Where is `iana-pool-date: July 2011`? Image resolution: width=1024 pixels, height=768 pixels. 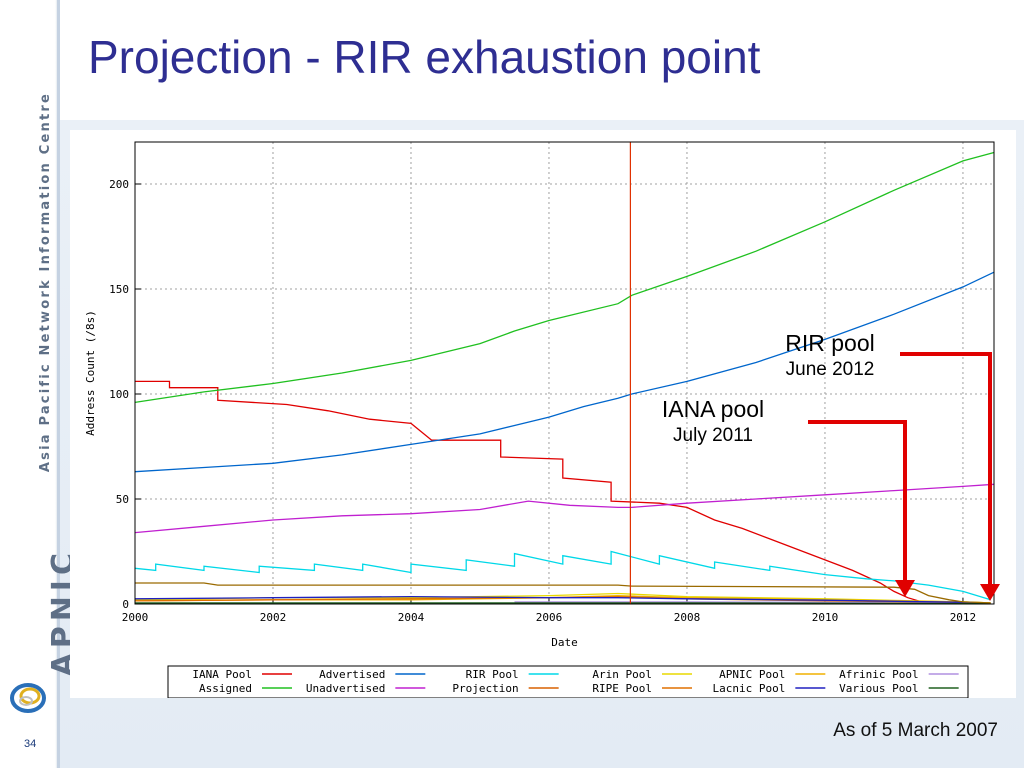 iana-pool-date: July 2011 is located at coordinates (713, 435).